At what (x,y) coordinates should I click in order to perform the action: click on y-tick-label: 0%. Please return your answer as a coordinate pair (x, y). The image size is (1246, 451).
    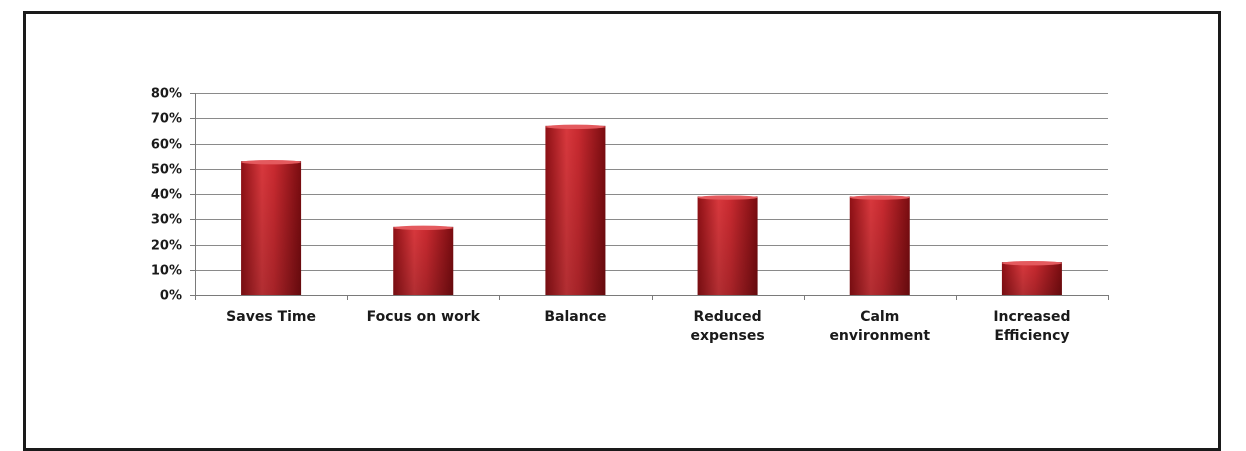
    Looking at the image, I should click on (171, 296).